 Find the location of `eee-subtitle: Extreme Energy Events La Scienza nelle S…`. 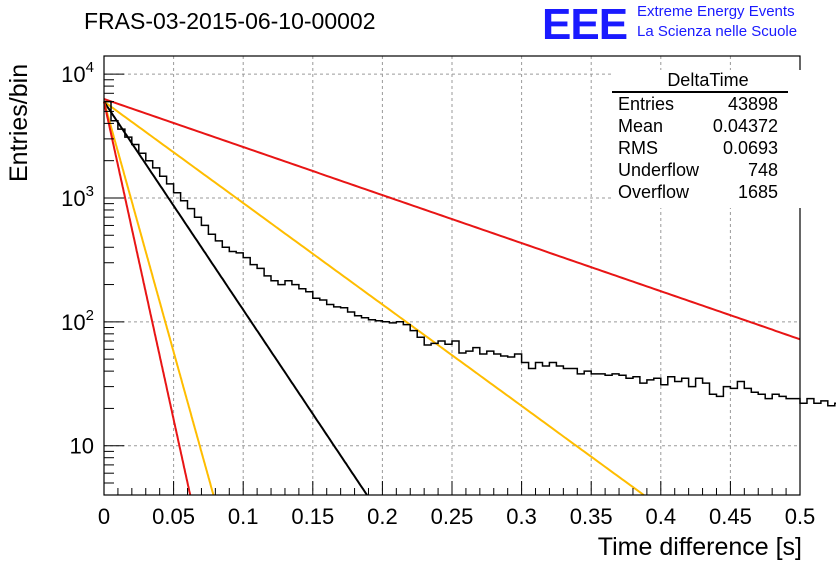

eee-subtitle: Extreme Energy Events La Scienza nelle S… is located at coordinates (717, 22).